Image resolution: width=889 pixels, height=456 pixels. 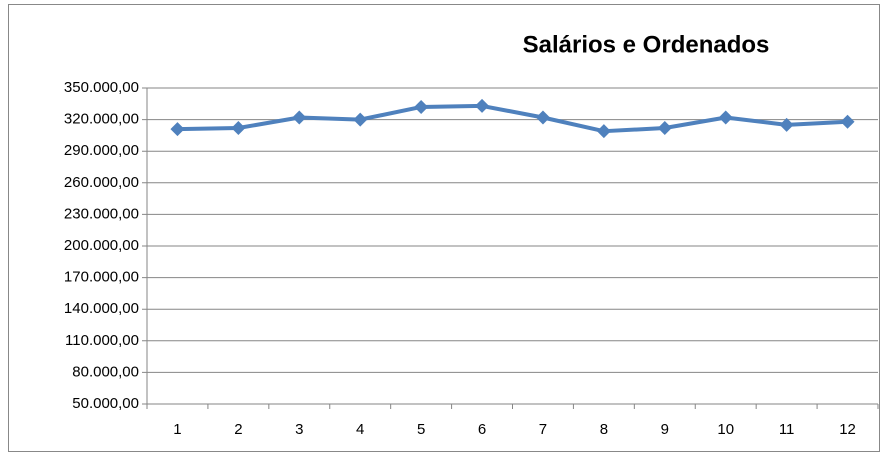 What do you see at coordinates (725, 429) in the screenshot?
I see `x-tick-label: 10` at bounding box center [725, 429].